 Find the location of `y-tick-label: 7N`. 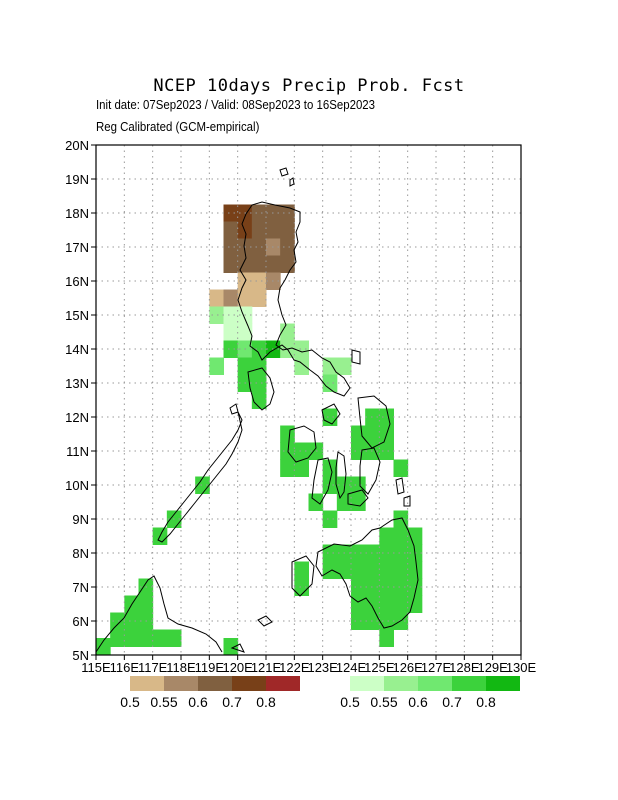

y-tick-label: 7N is located at coordinates (80, 587).